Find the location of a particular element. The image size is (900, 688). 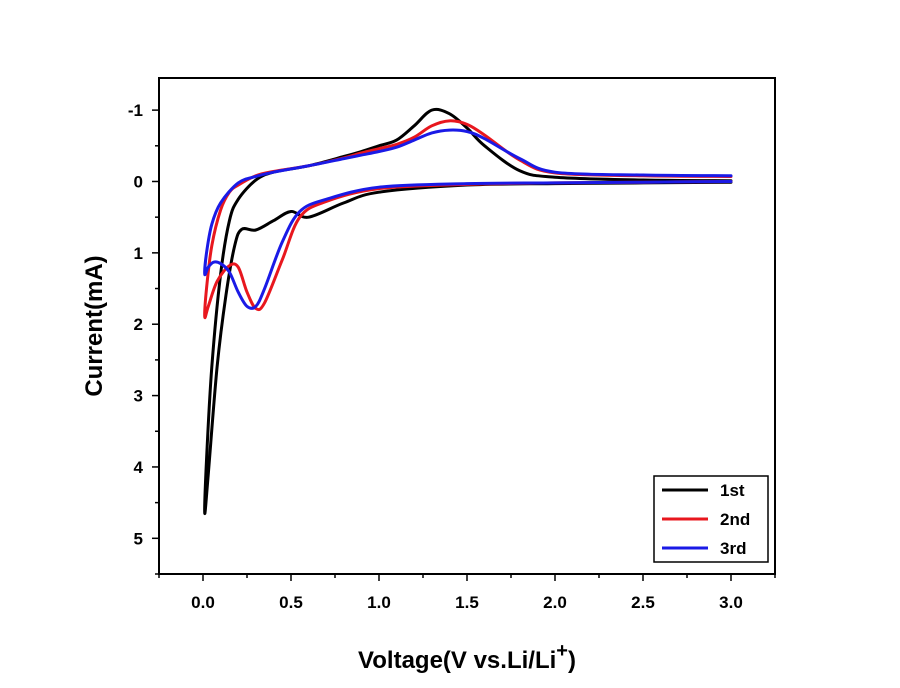

legend: 1st 2nd 3rd is located at coordinates (711, 519).